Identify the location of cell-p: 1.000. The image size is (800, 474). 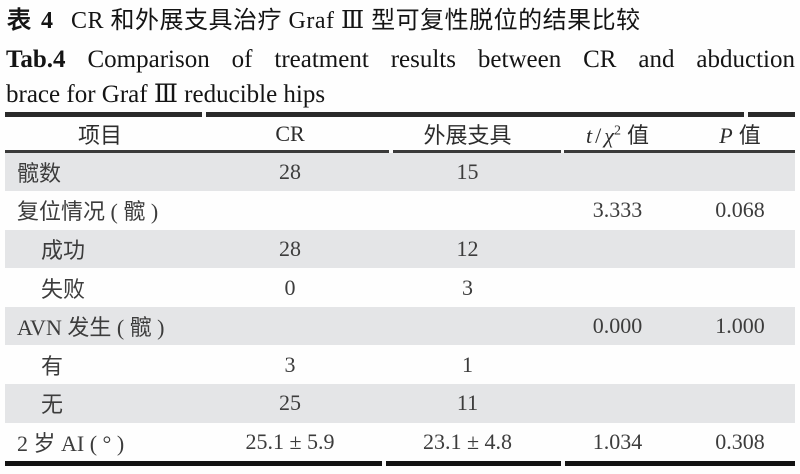
(740, 326).